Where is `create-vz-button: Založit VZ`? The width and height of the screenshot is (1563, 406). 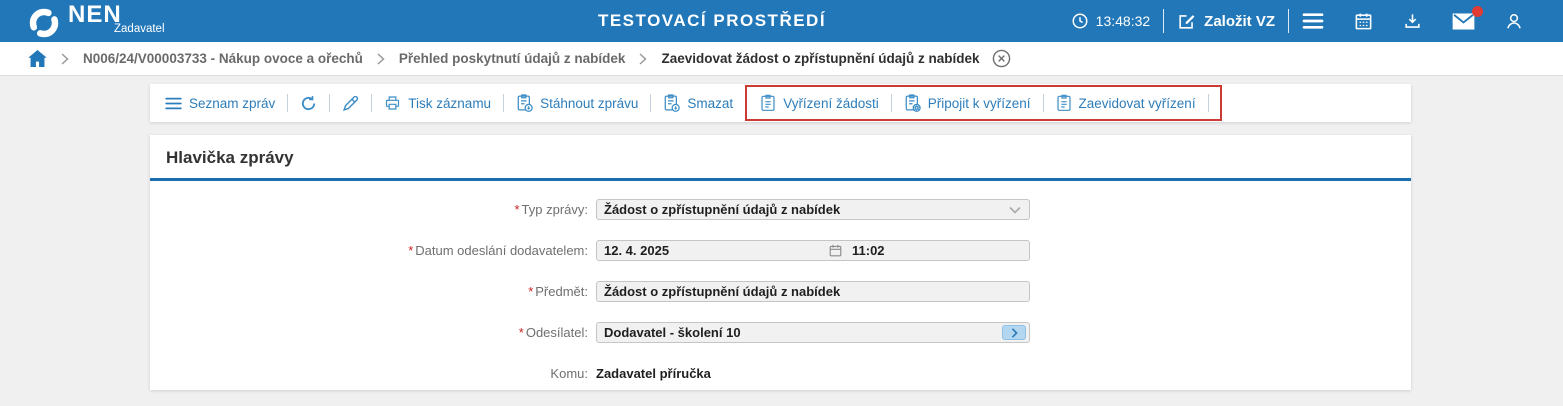
create-vz-button: Založit VZ is located at coordinates (1226, 21).